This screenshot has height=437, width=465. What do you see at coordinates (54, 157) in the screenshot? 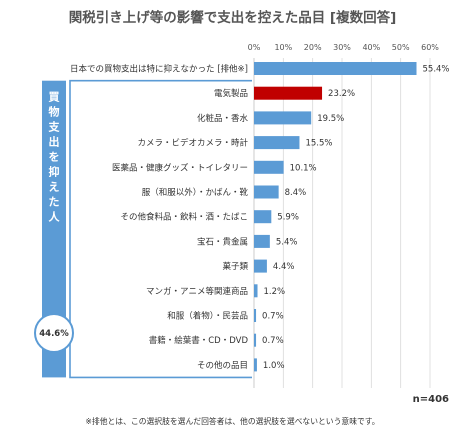
I see `group-label-char: を` at bounding box center [54, 157].